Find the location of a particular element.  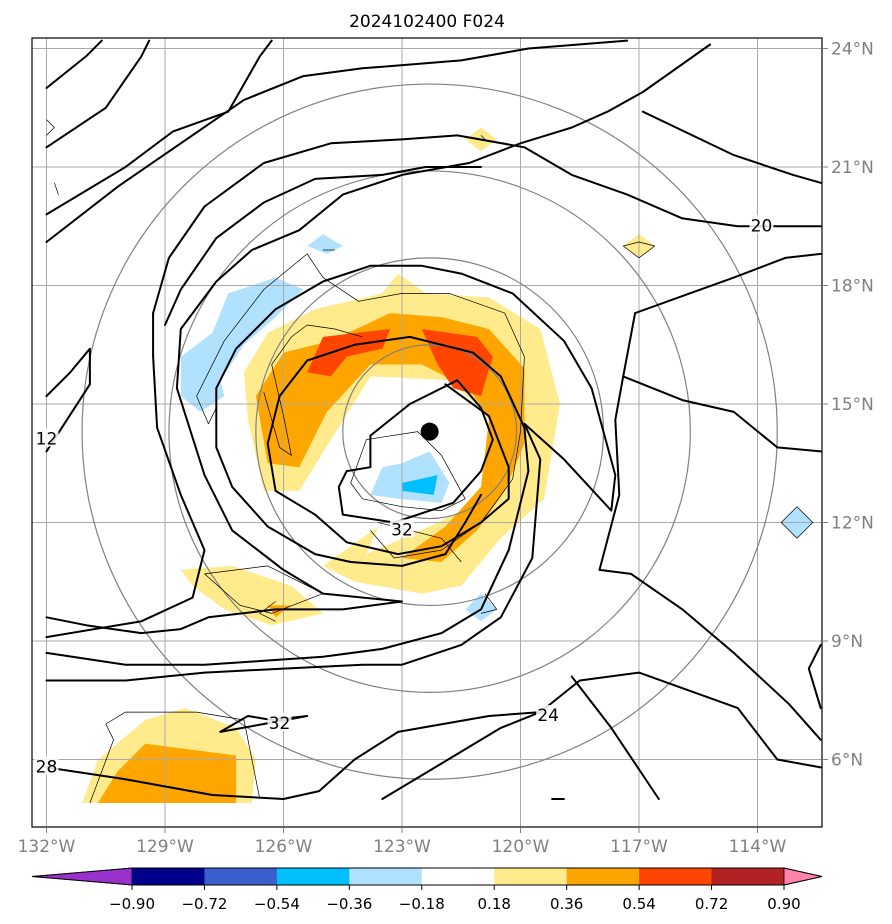

chart-title: 2024102400 F024 is located at coordinates (427, 22).